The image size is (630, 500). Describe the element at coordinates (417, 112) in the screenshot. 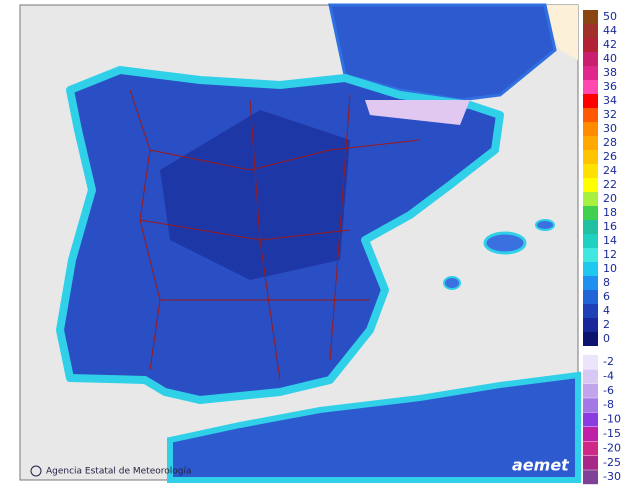

I see `pyrenees` at that location.